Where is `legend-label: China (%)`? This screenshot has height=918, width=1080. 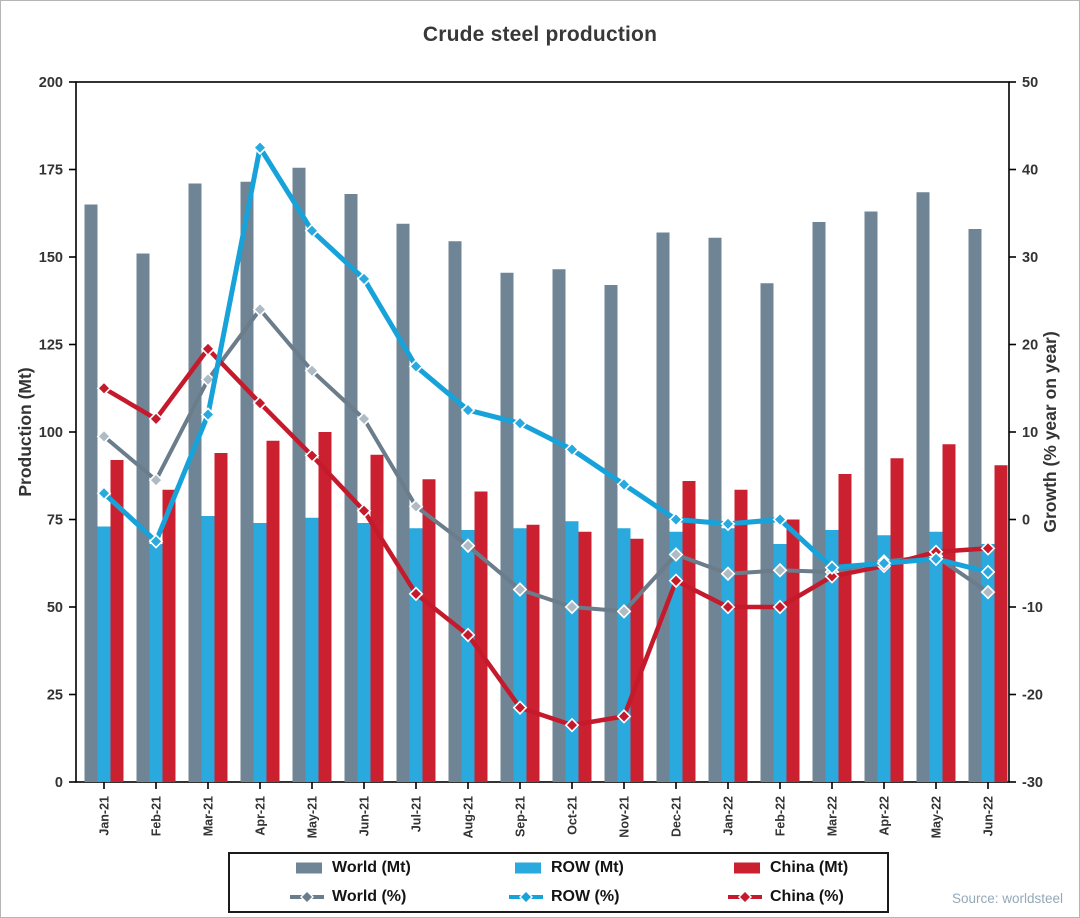 legend-label: China (%) is located at coordinates (807, 896).